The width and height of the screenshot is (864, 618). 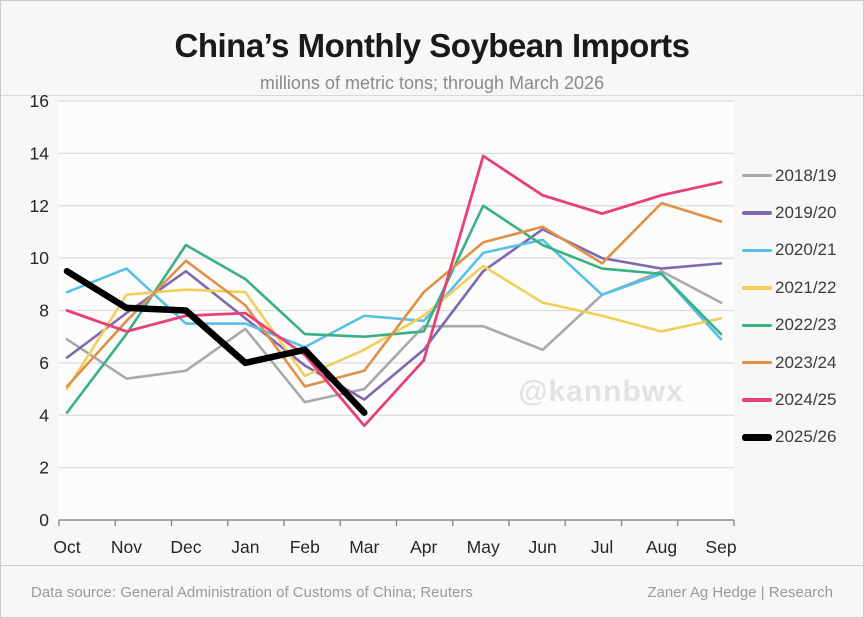 I want to click on legend-item: 2018/19, so click(x=801, y=175).